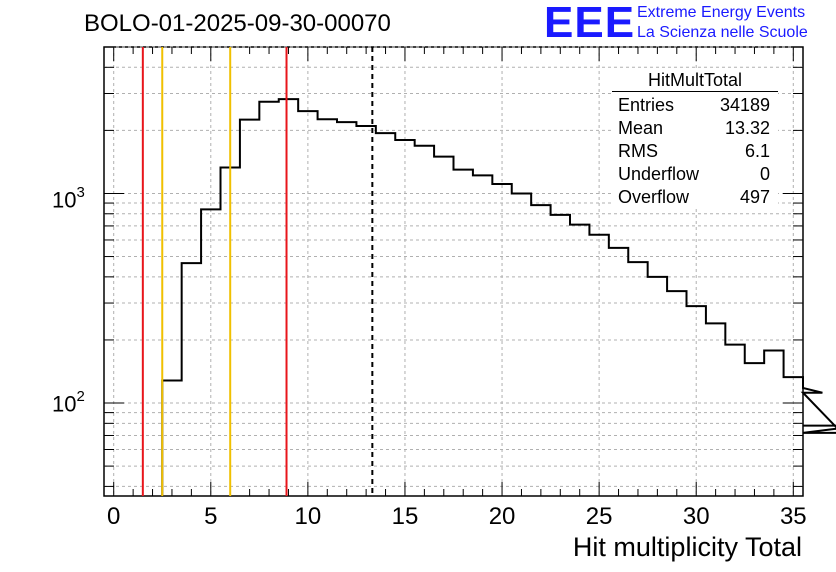  What do you see at coordinates (694, 197) in the screenshot?
I see `stats-row-overflow: Overflow 497` at bounding box center [694, 197].